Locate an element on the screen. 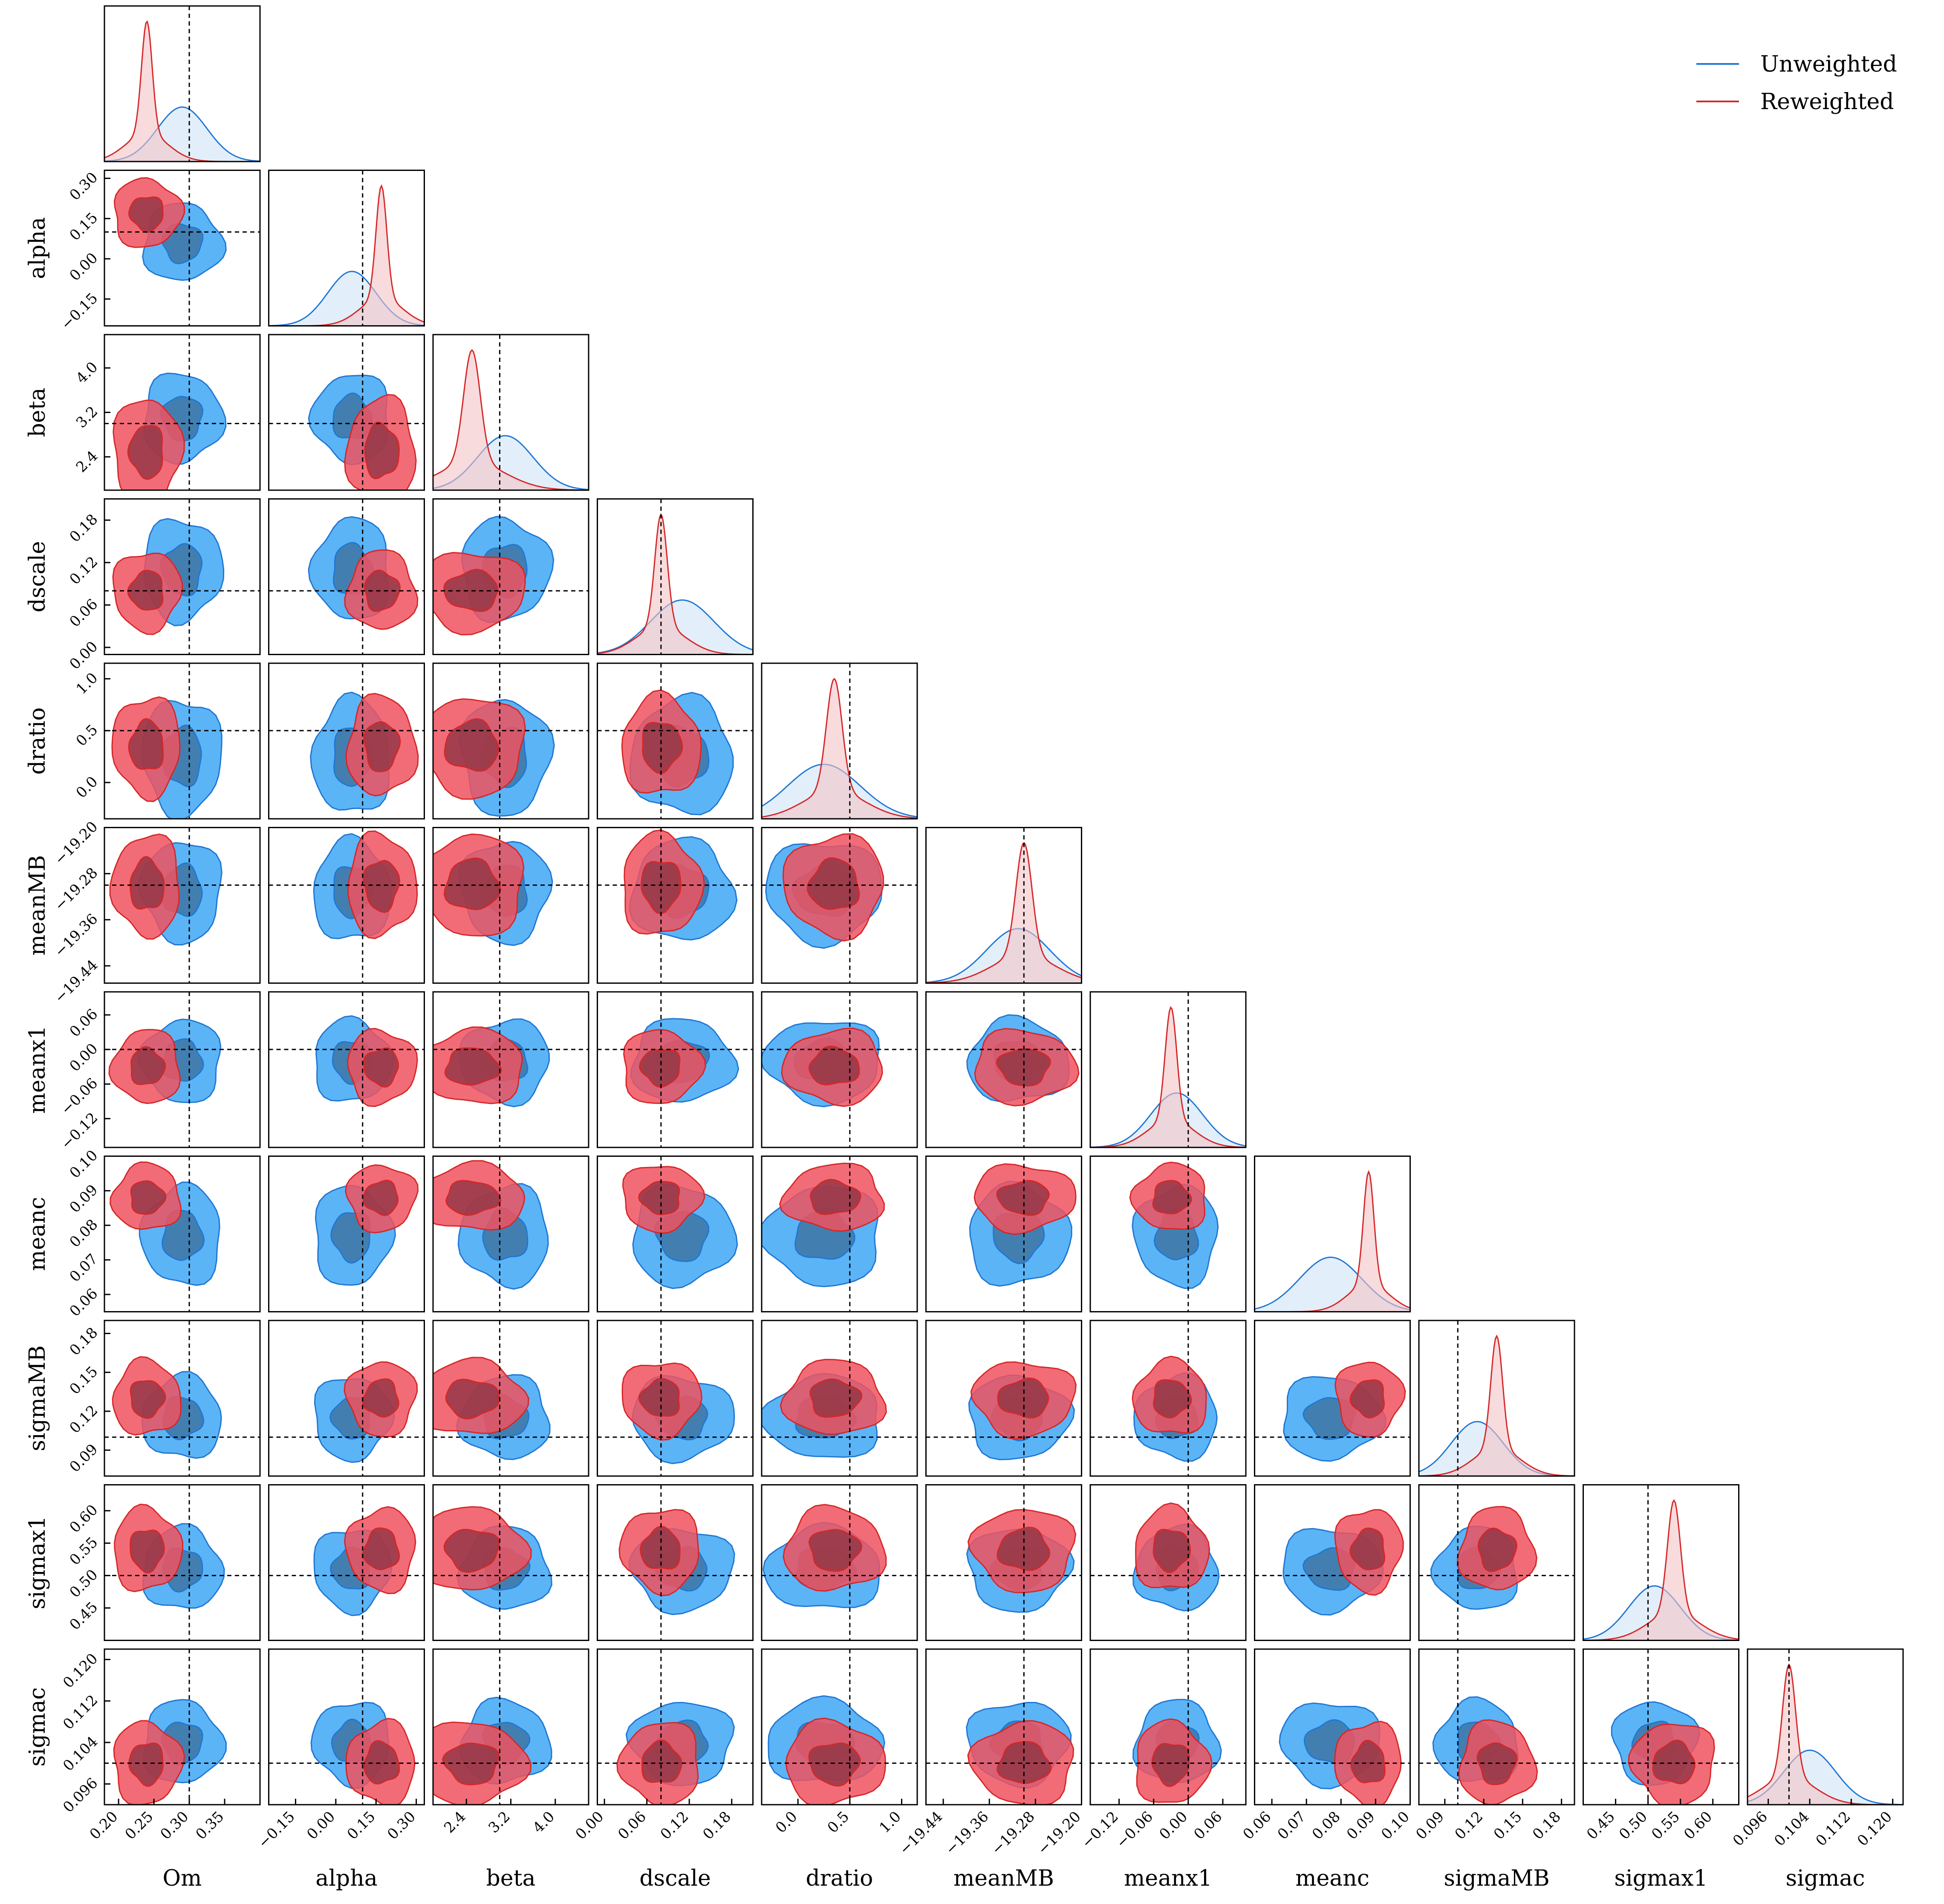 This screenshot has height=1904, width=1944. xtick-label: 0.30 is located at coordinates (401, 1825).